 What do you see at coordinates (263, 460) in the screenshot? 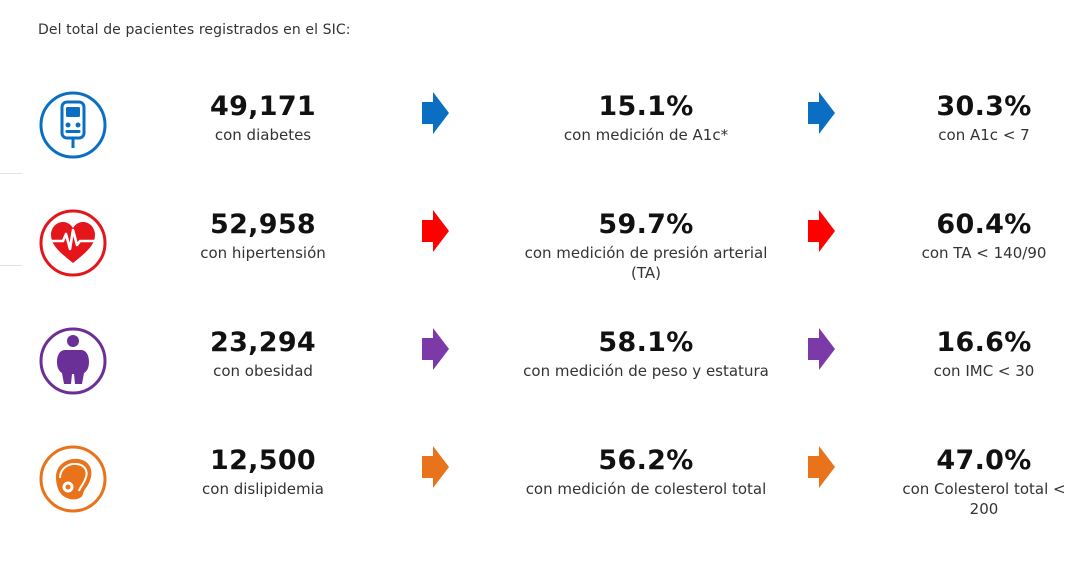
I see `patients-total-value: 12,500` at bounding box center [263, 460].